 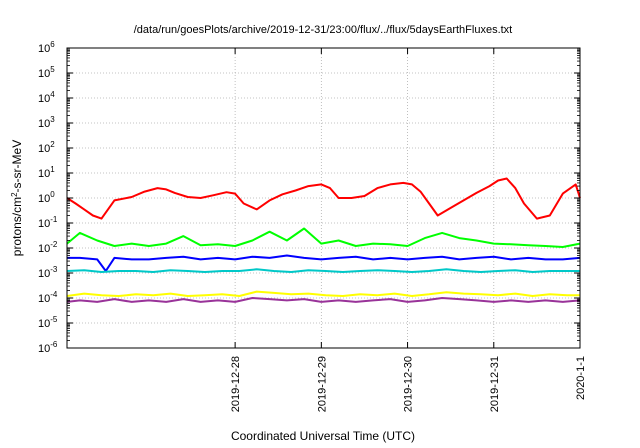 I want to click on y-tick-exponent: -6, so click(x=54, y=344).